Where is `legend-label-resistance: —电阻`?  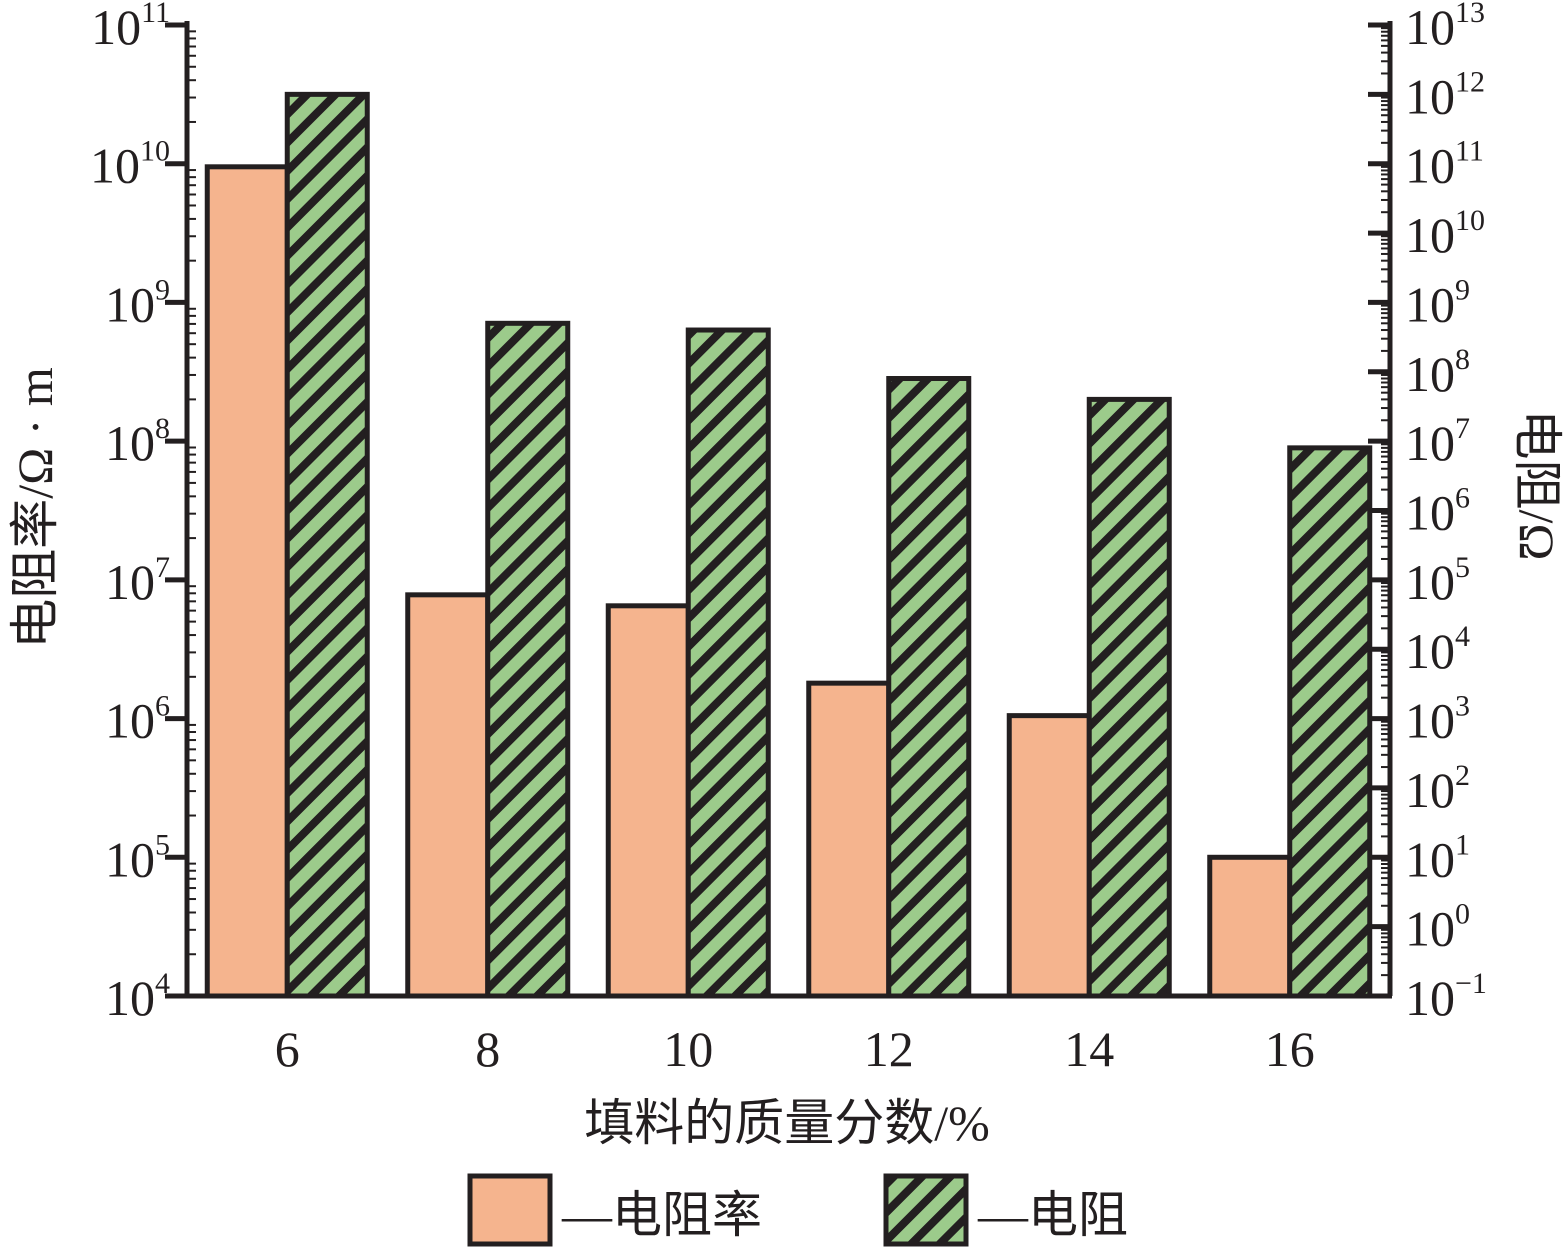 legend-label-resistance: —电阻 is located at coordinates (1052, 1215).